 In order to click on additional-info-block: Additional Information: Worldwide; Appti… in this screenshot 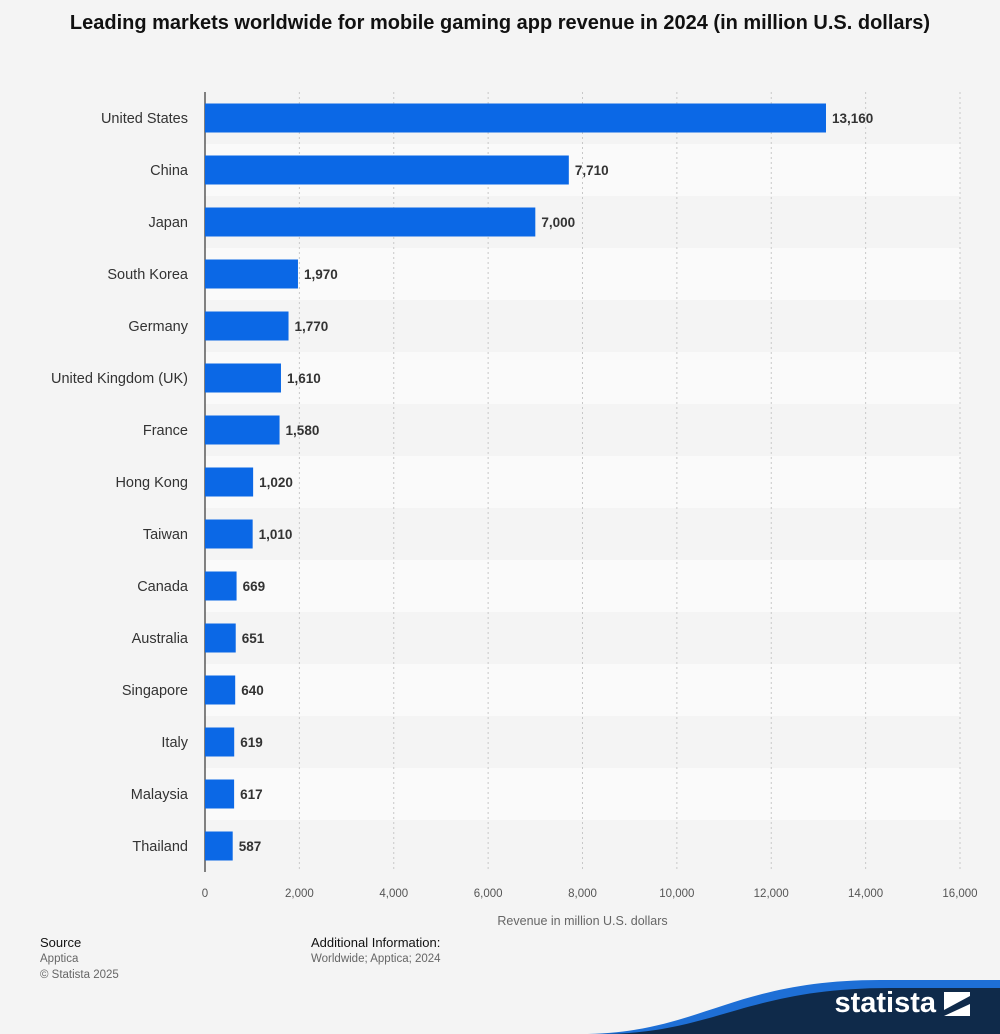, I will do `click(376, 951)`.